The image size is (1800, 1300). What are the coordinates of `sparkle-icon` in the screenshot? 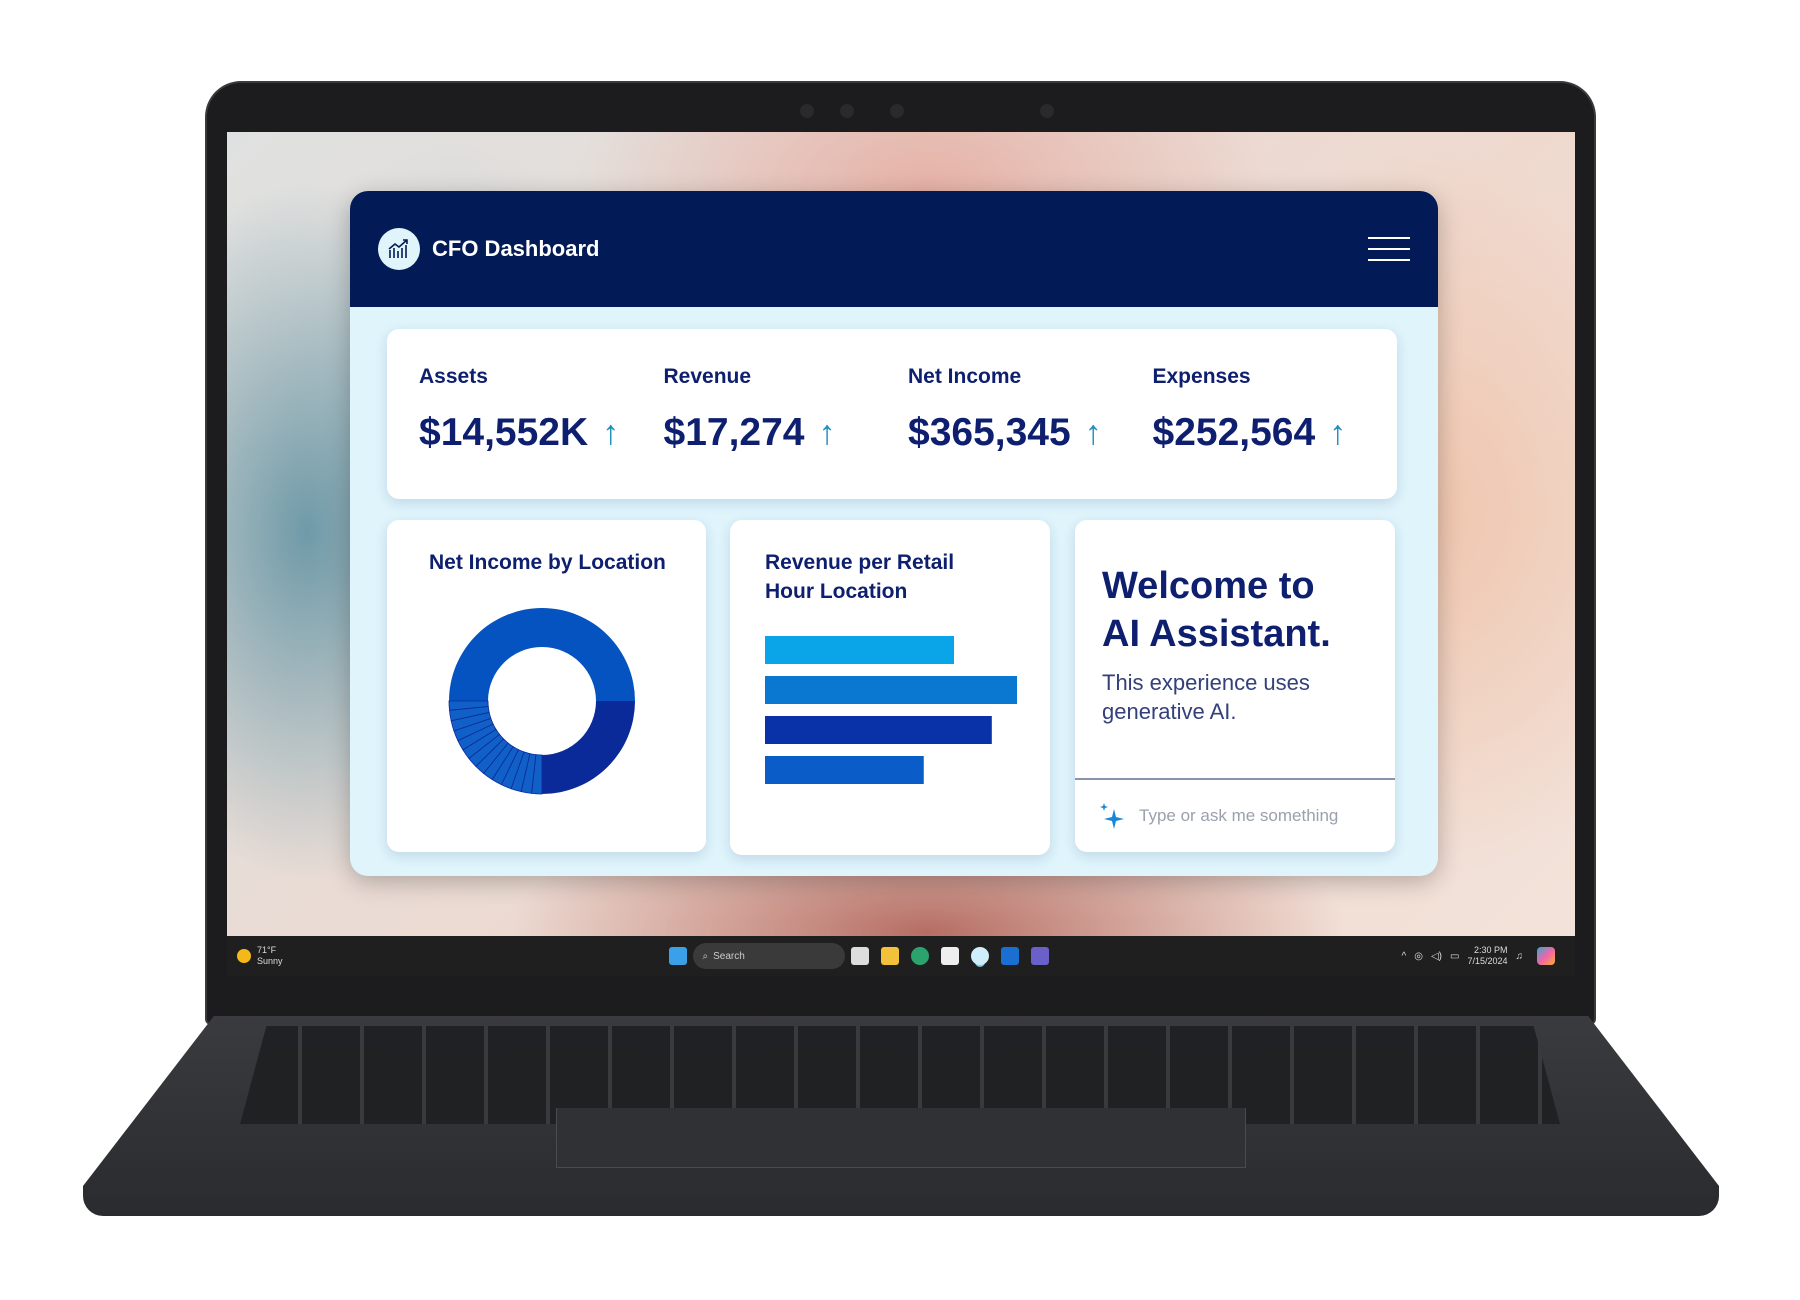 It's located at (1112, 816).